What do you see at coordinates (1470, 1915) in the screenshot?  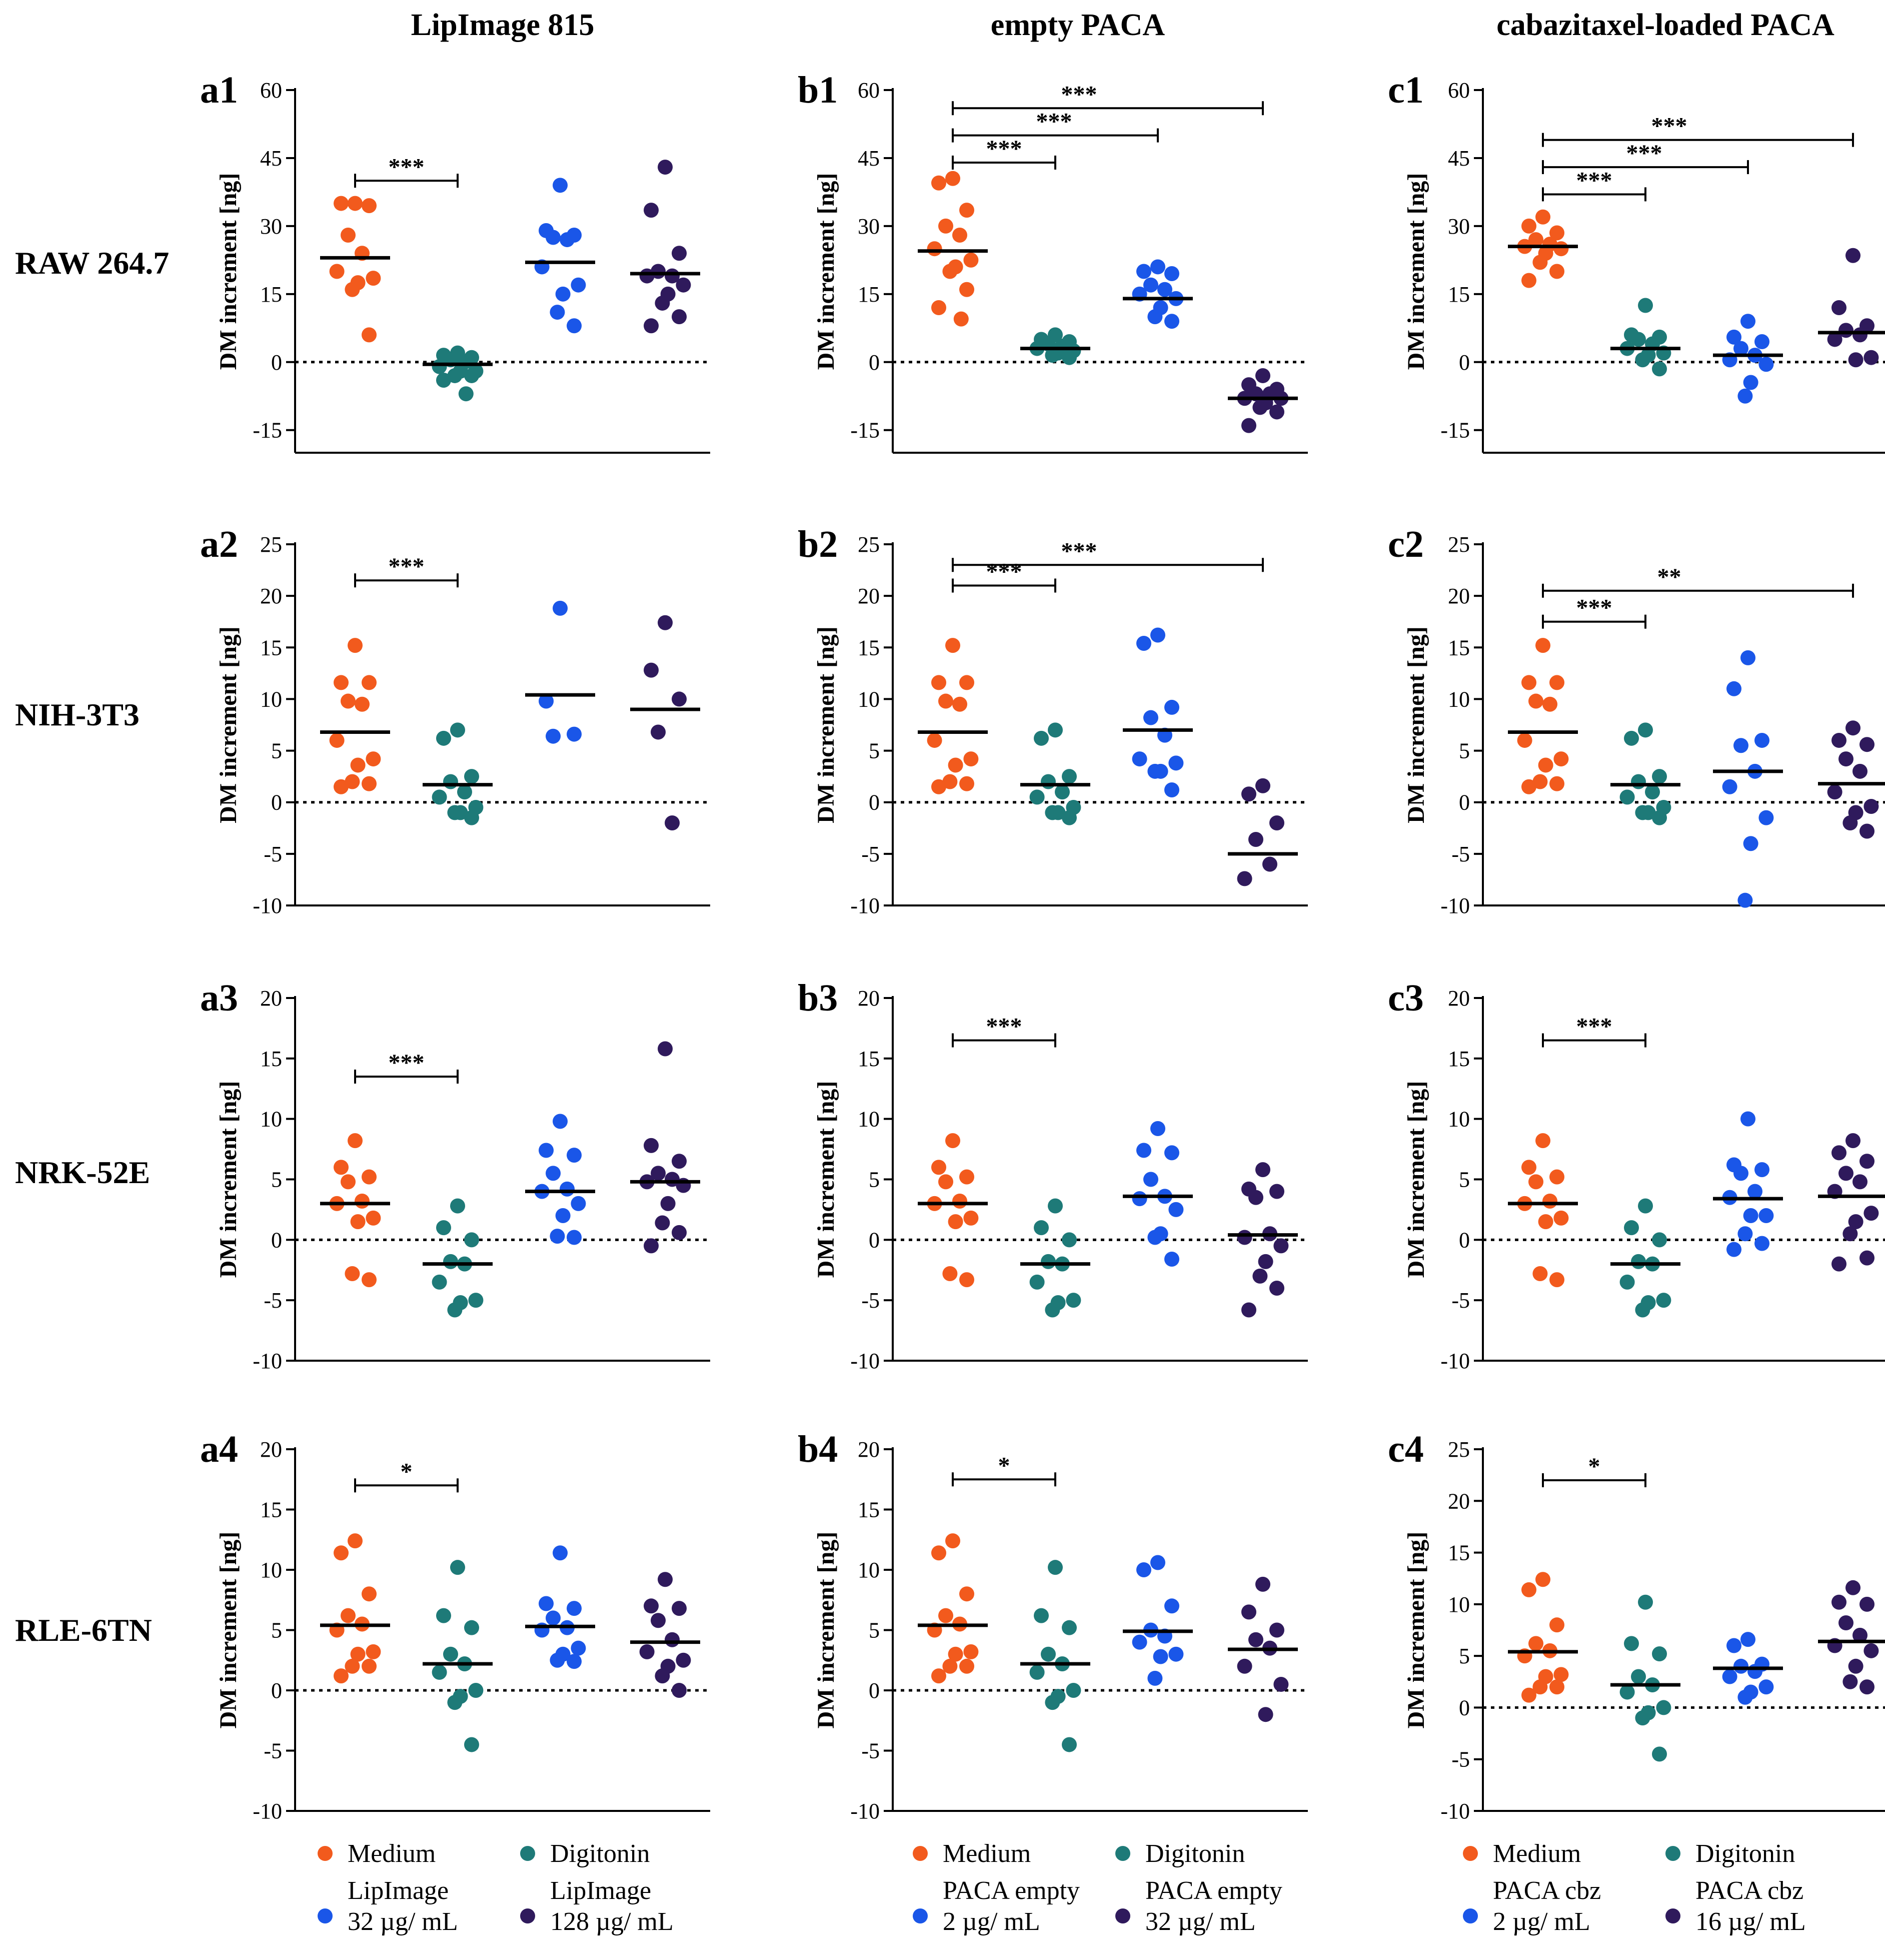 I see `legend-marker-low` at bounding box center [1470, 1915].